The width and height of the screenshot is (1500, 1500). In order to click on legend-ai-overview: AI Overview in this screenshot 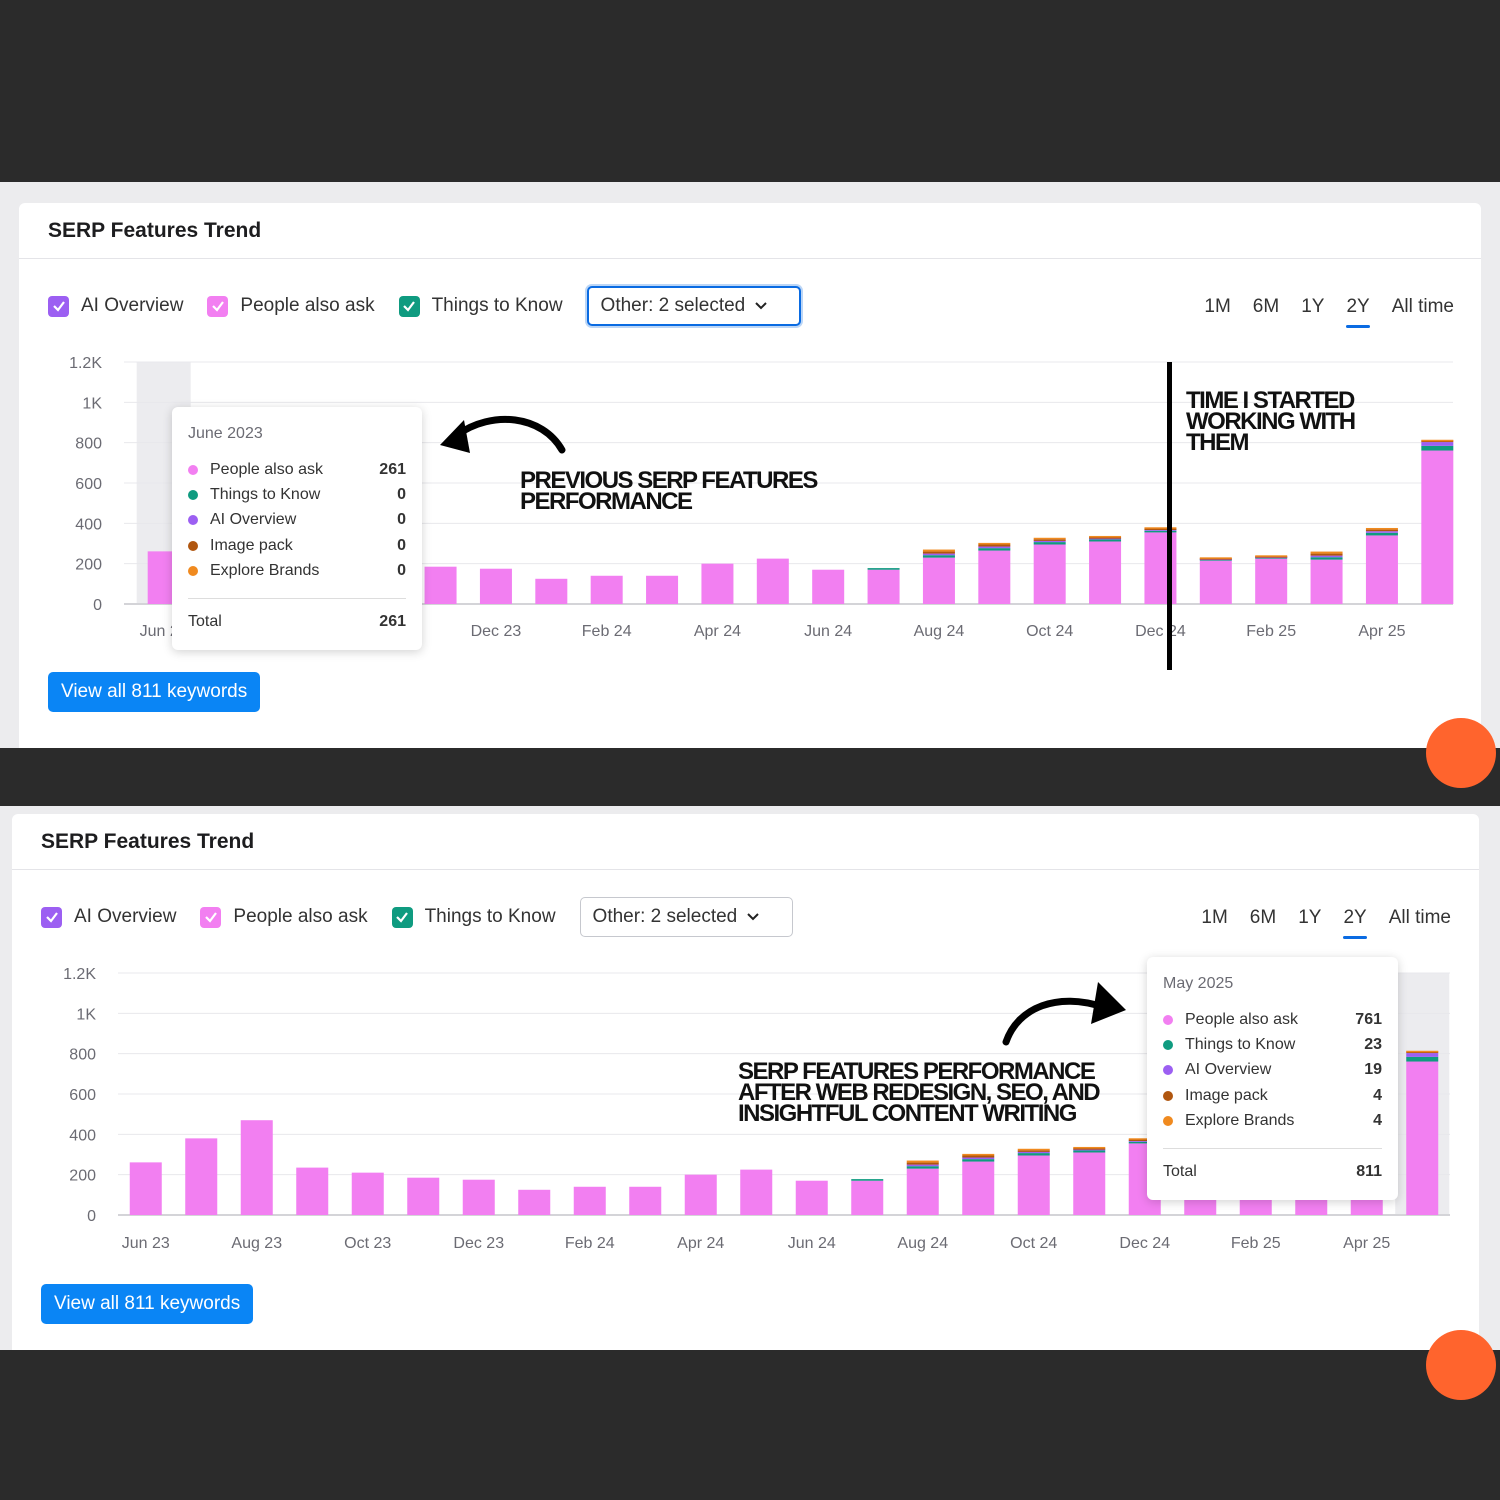, I will do `click(108, 917)`.